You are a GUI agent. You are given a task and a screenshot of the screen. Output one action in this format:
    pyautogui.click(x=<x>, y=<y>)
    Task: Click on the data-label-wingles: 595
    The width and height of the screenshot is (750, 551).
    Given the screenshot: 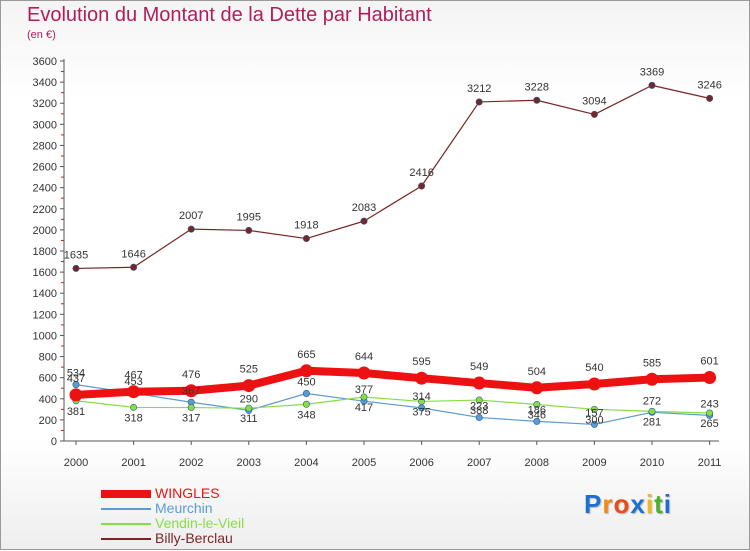 What is the action you would take?
    pyautogui.click(x=421, y=362)
    